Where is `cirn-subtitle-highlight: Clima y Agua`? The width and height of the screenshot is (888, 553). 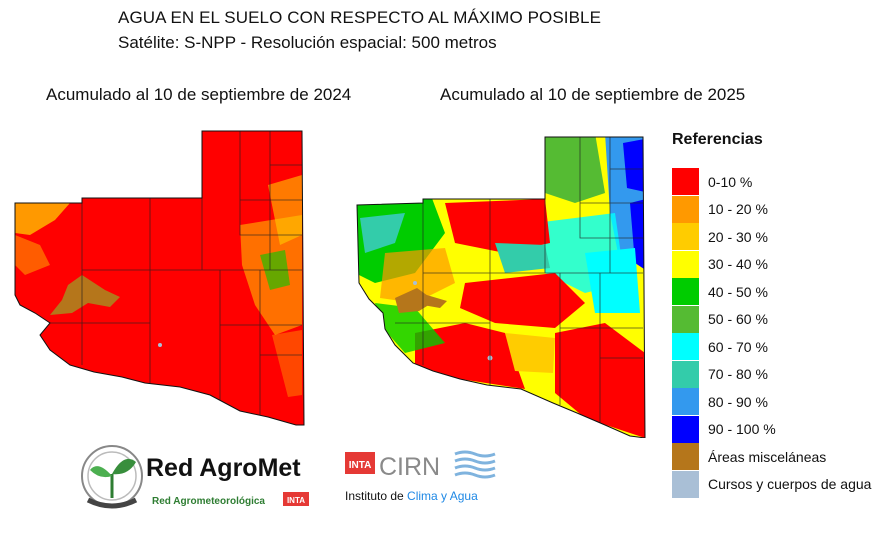
cirn-subtitle-highlight: Clima y Agua is located at coordinates (442, 496).